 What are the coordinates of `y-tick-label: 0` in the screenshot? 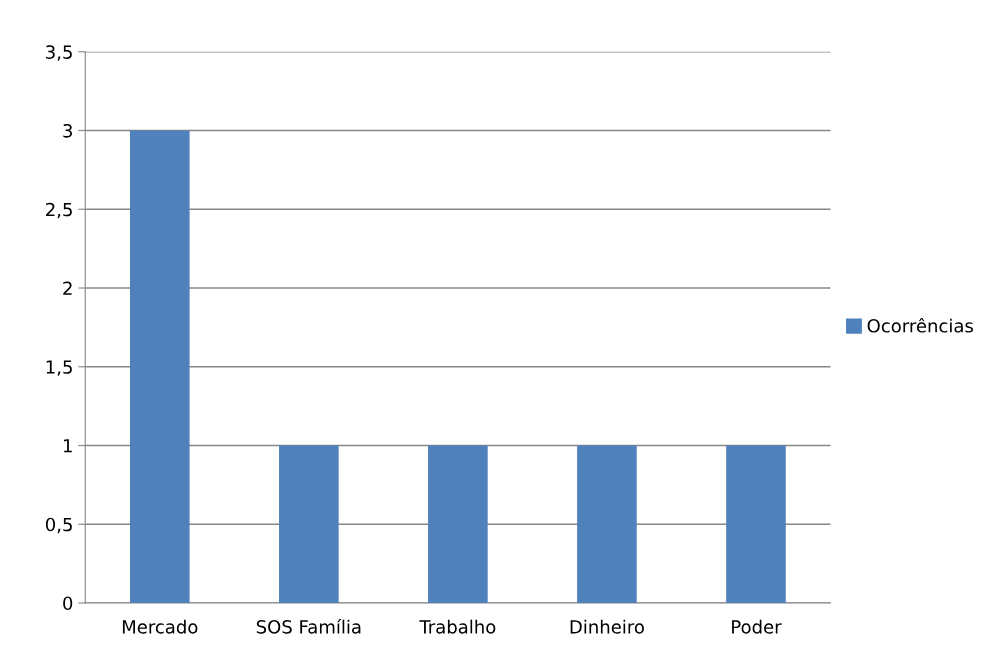 It's located at (68, 603).